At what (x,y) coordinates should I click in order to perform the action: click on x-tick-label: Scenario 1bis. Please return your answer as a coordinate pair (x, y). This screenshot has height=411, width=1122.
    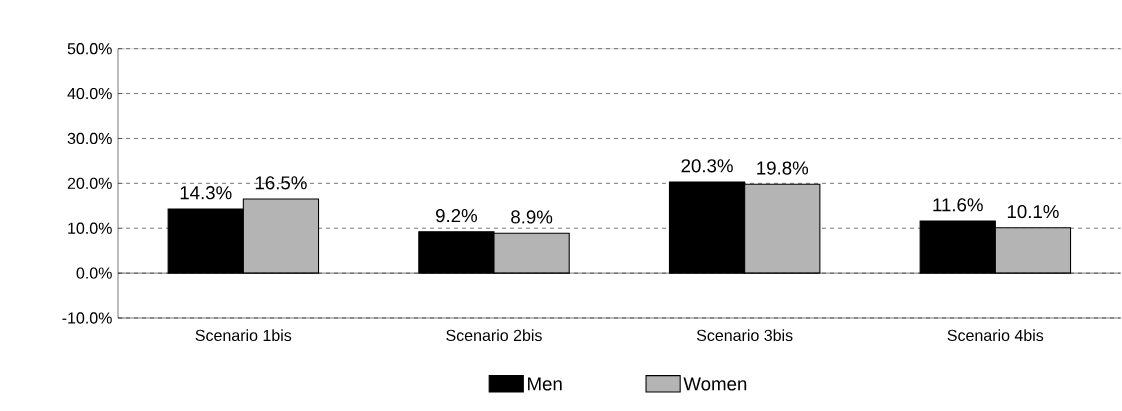
    Looking at the image, I should click on (243, 335).